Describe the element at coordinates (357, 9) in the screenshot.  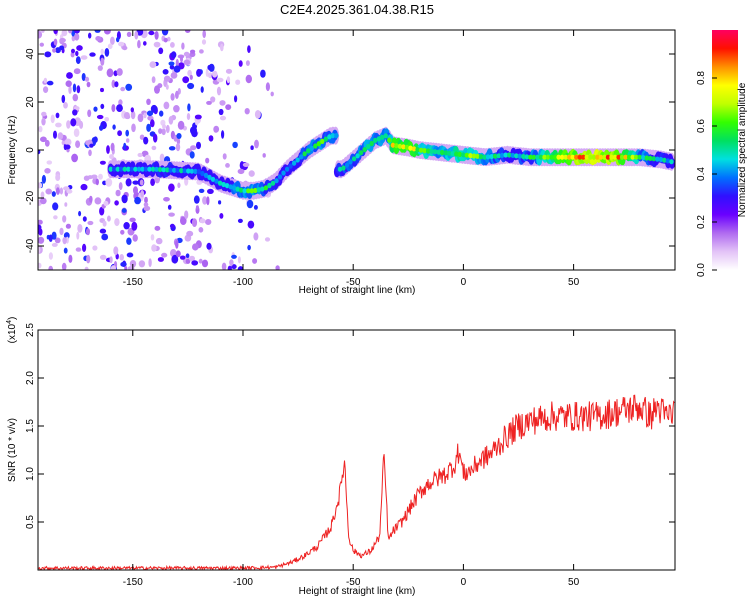
I see `chart-title: C2E4.2025.361.04.38.R15` at that location.